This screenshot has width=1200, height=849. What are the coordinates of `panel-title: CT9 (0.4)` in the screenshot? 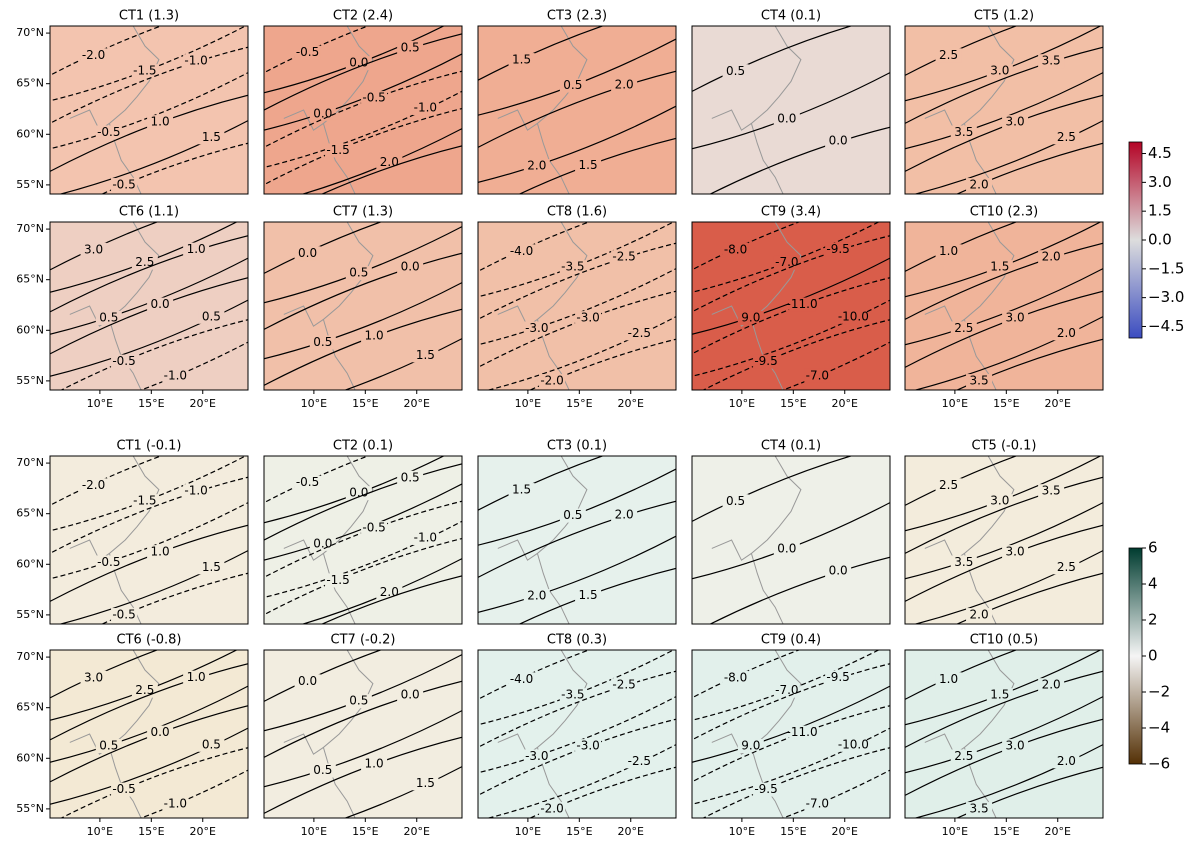 It's located at (791, 640).